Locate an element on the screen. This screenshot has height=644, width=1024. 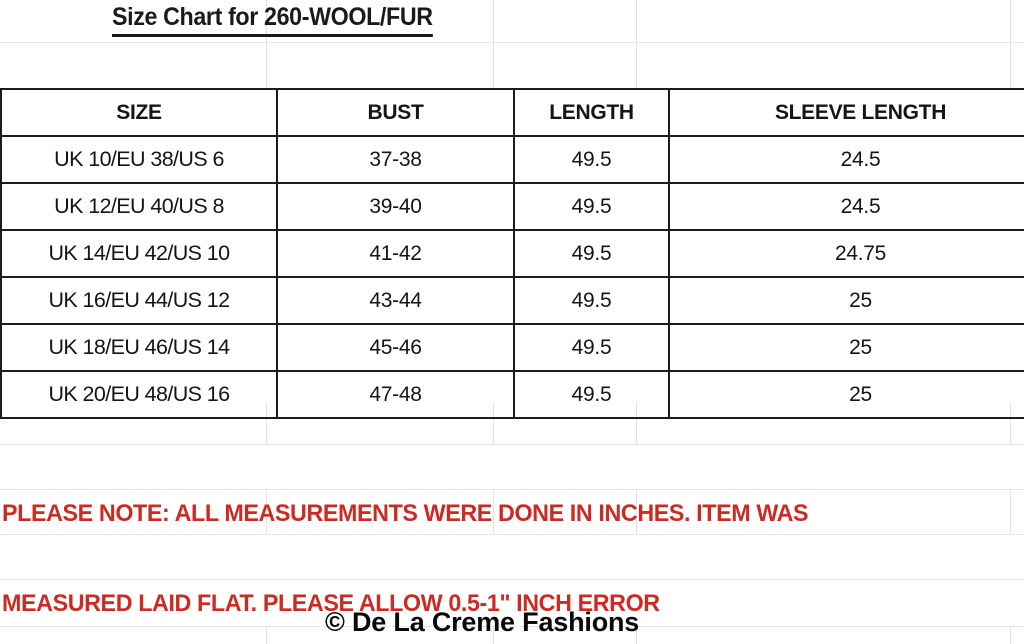
cell-size: UK 16/EU 44/US 12 is located at coordinates (139, 300).